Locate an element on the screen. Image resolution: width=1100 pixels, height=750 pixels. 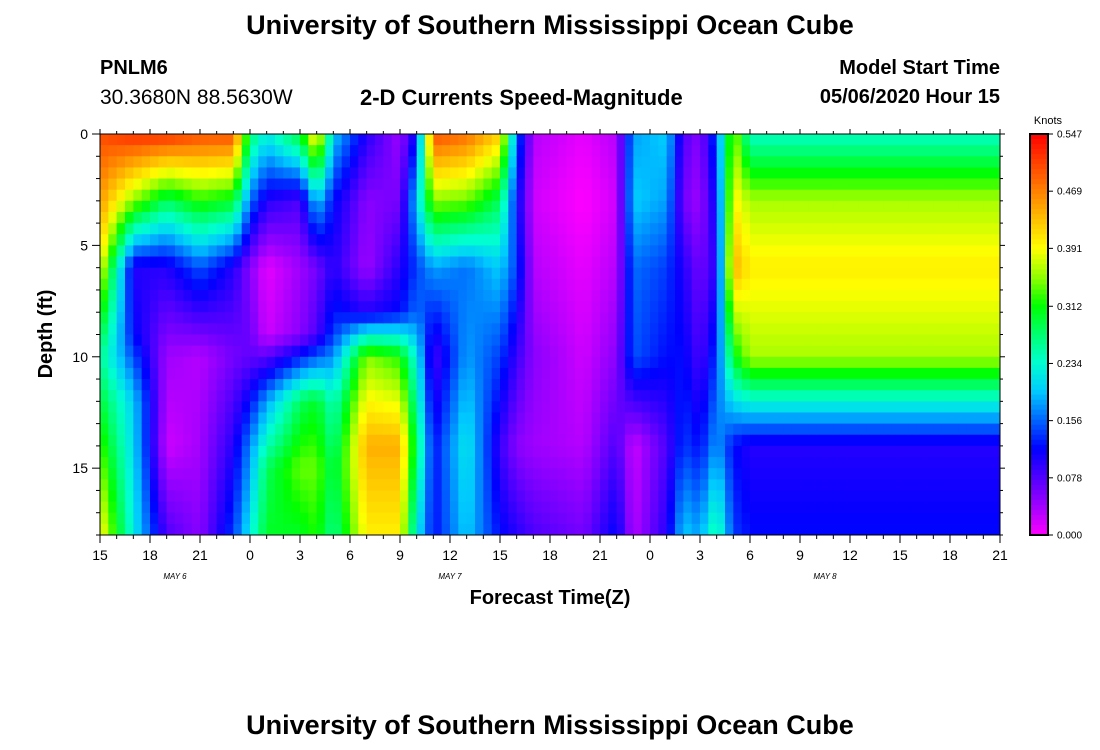
colorbar-swatch is located at coordinates (1039, 487).